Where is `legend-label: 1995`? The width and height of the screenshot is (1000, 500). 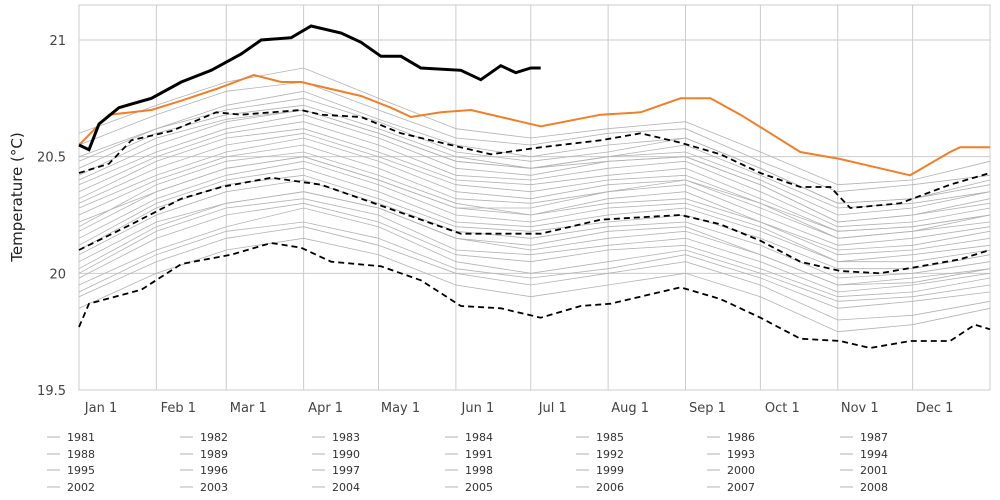 legend-label: 1995 is located at coordinates (81, 470).